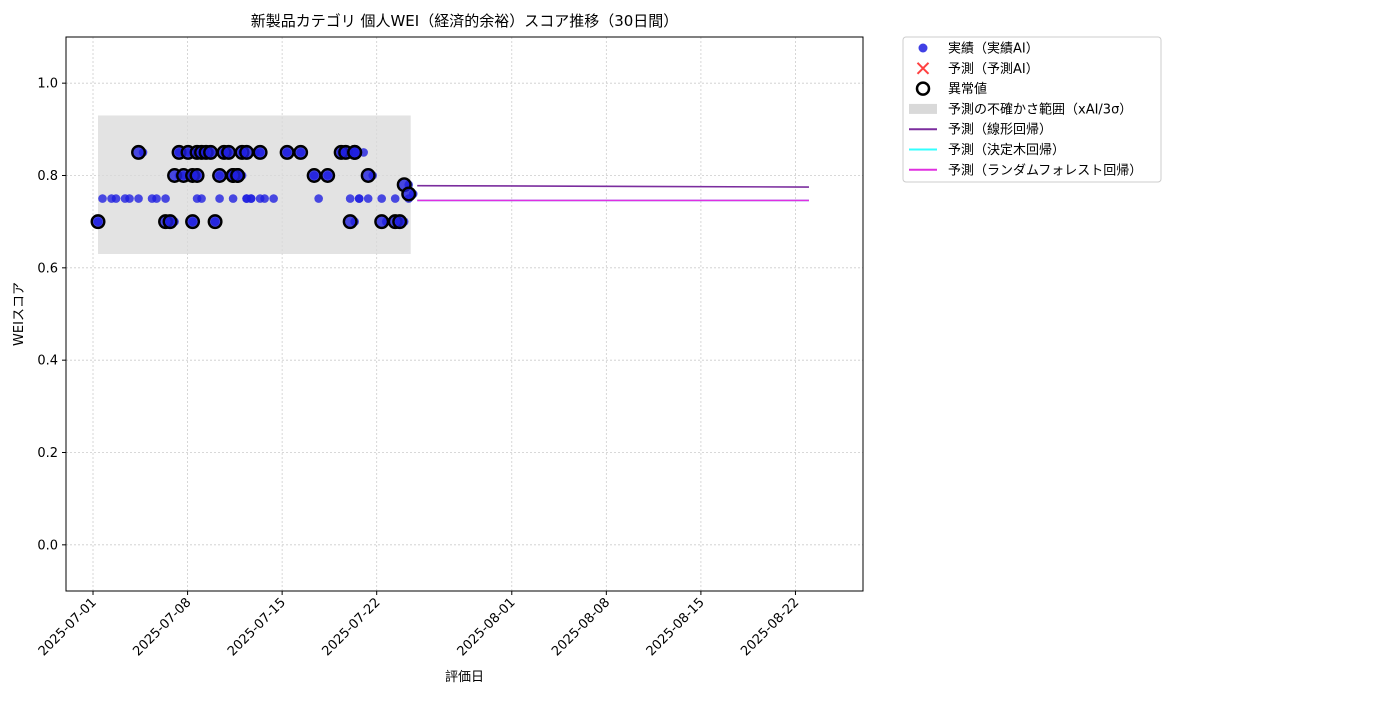  I want to click on uncertainty-band, so click(254, 184).